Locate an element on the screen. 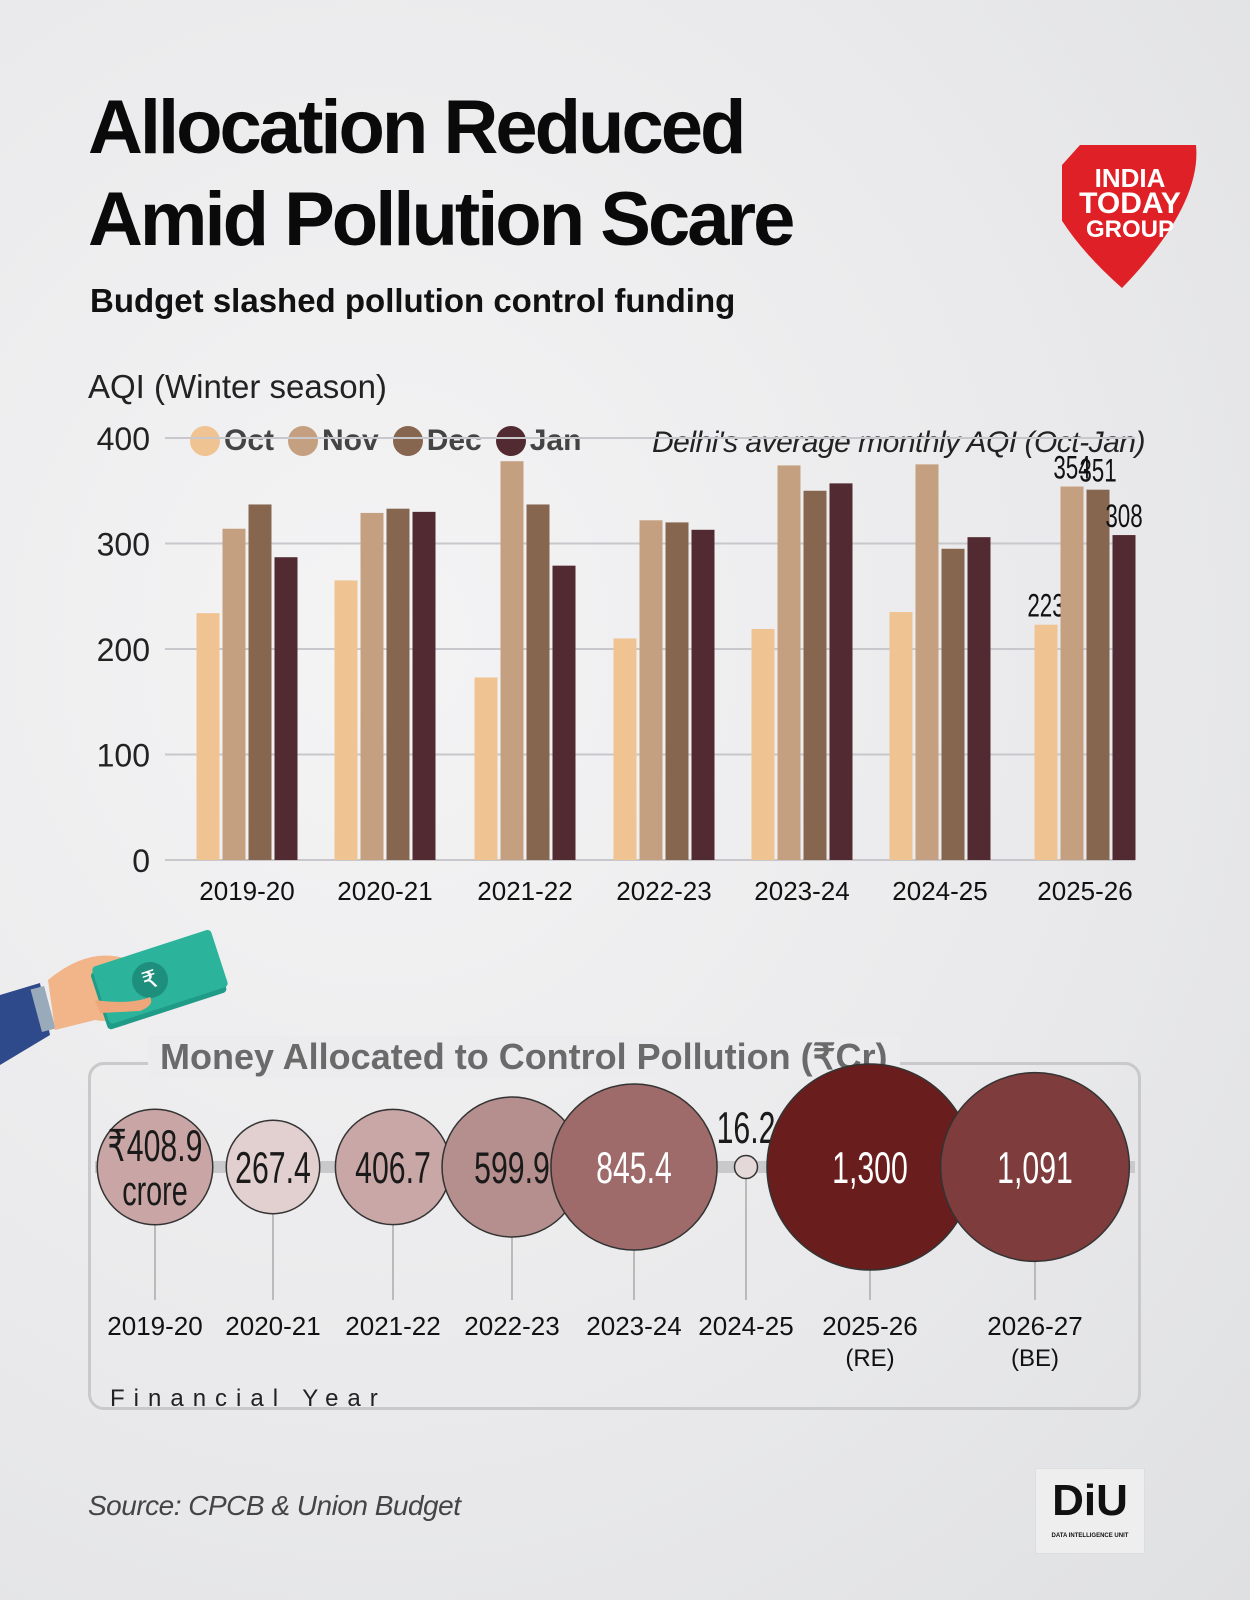  legend-label: Nov is located at coordinates (350, 440).